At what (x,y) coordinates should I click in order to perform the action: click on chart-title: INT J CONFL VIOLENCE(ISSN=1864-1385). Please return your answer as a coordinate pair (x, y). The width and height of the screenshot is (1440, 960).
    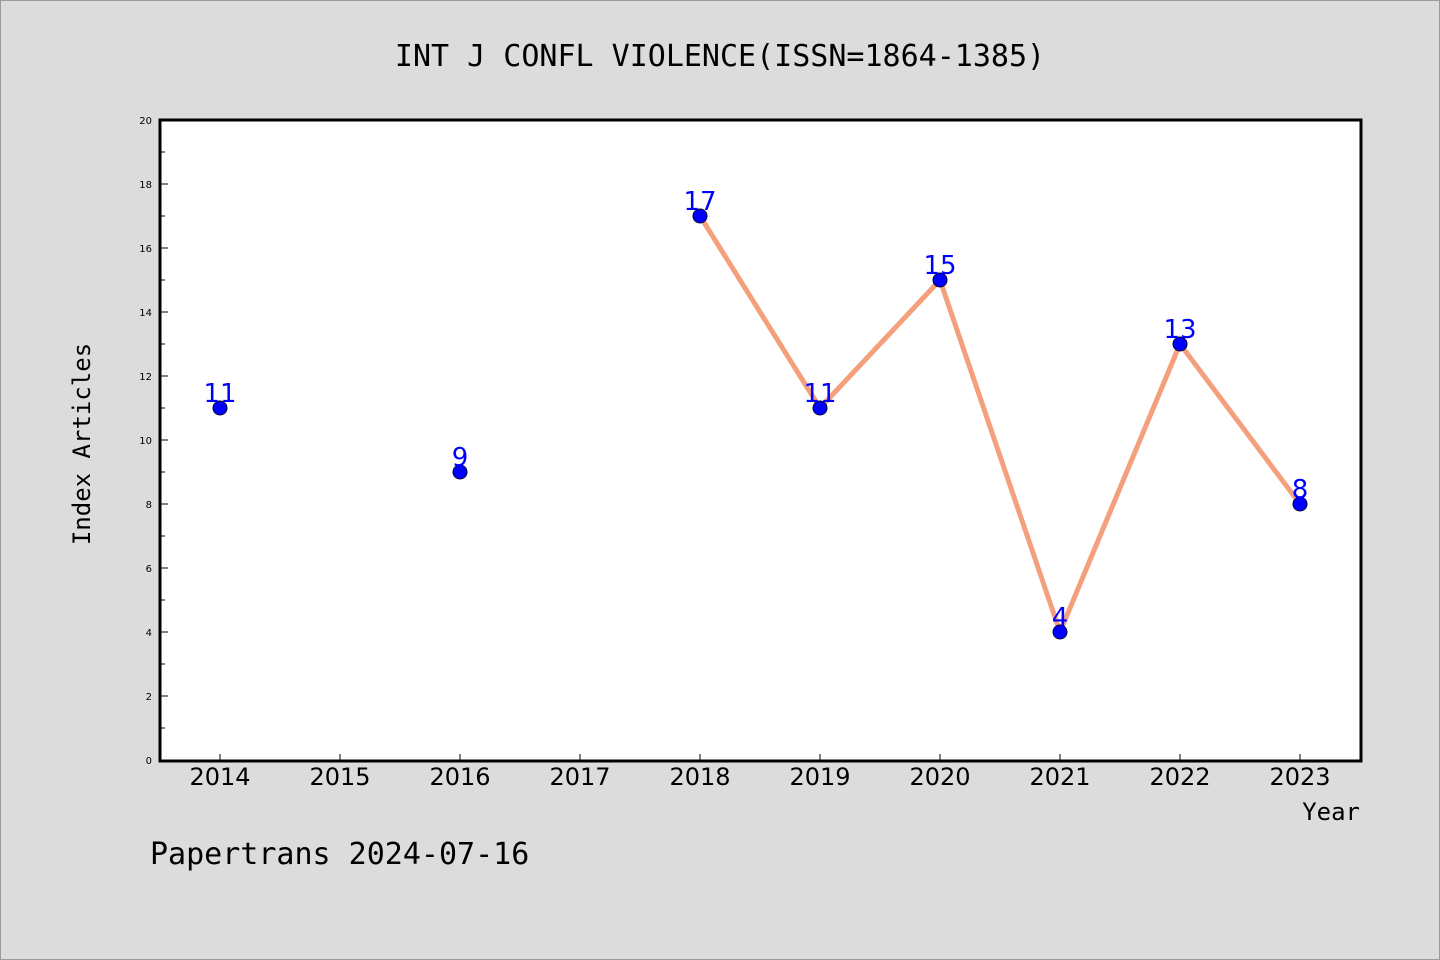
    Looking at the image, I should click on (720, 56).